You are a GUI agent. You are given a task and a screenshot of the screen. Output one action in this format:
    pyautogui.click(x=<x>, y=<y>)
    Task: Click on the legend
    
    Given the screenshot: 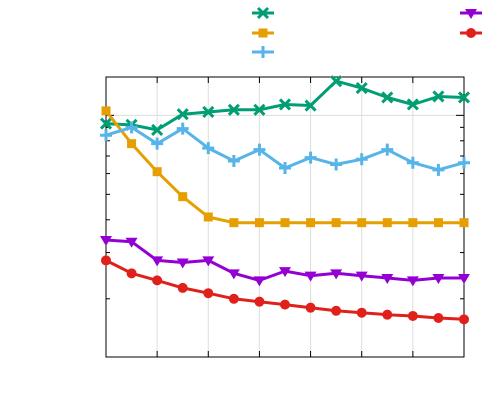 What is the action you would take?
    pyautogui.click(x=367, y=32)
    